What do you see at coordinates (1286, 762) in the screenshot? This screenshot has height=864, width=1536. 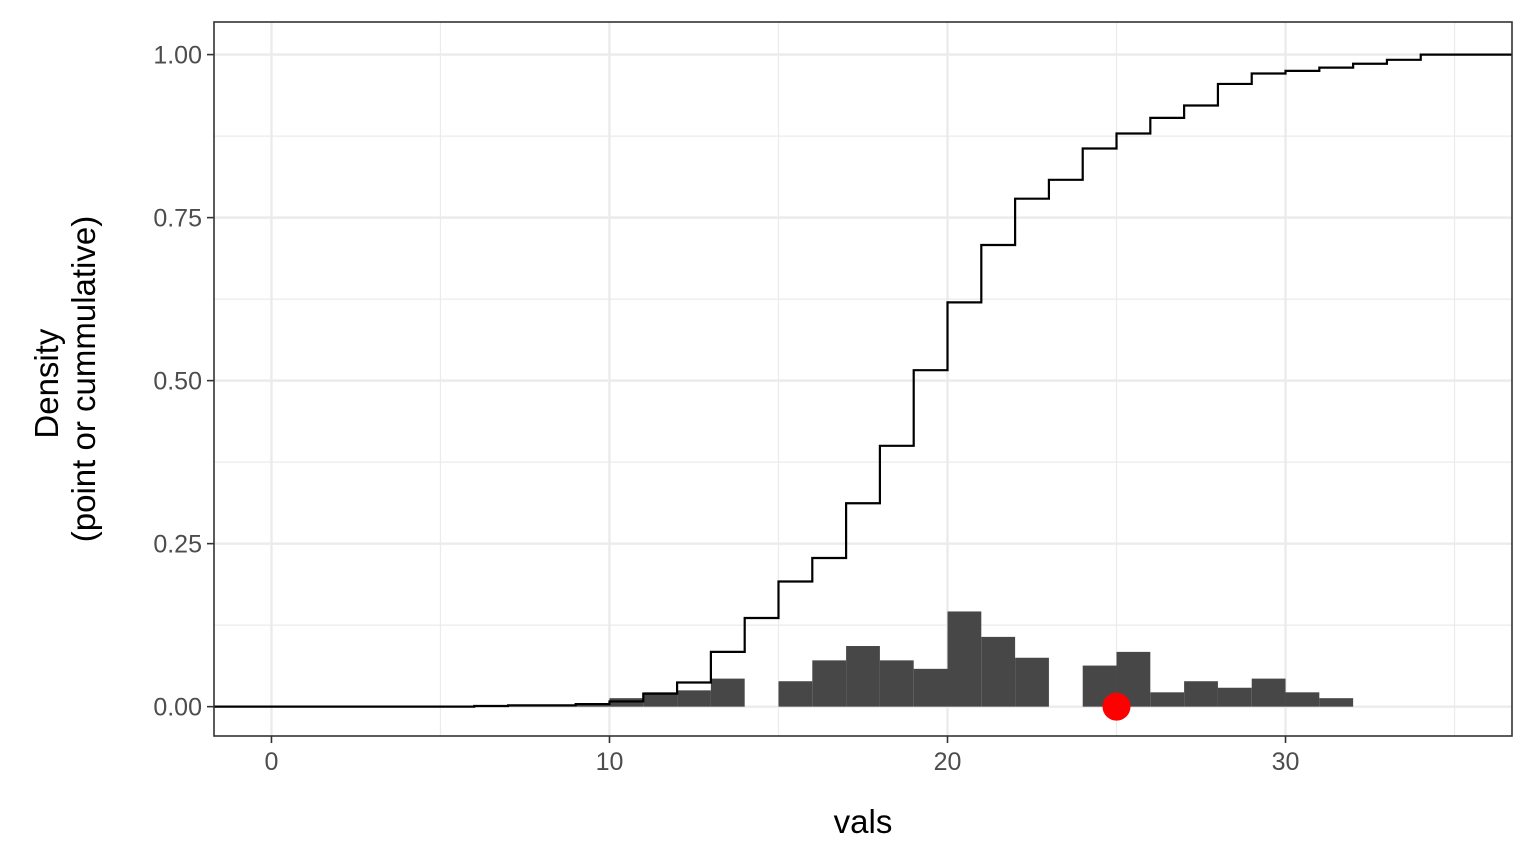 I see `x-tick-label: 30` at bounding box center [1286, 762].